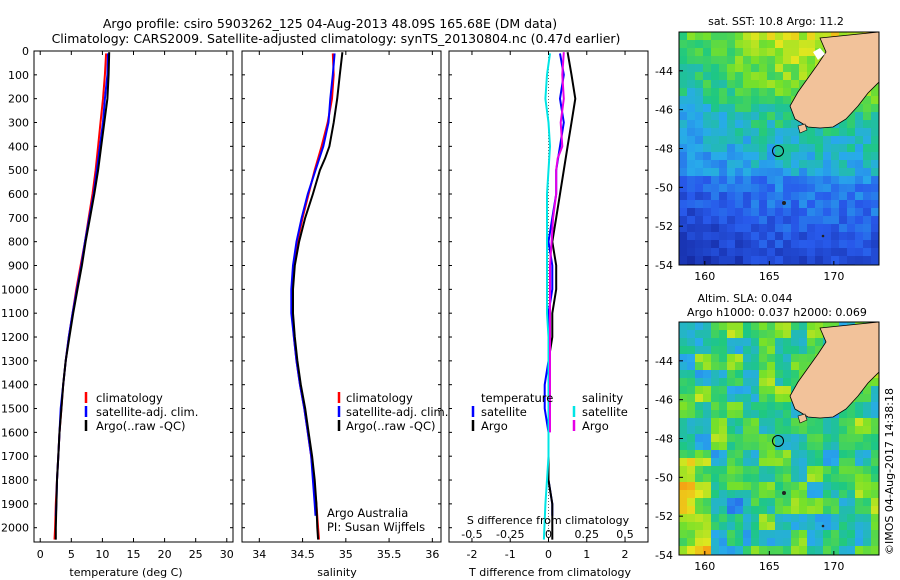  Describe the element at coordinates (432, 554) in the screenshot. I see `x-tick-label: 36` at that location.